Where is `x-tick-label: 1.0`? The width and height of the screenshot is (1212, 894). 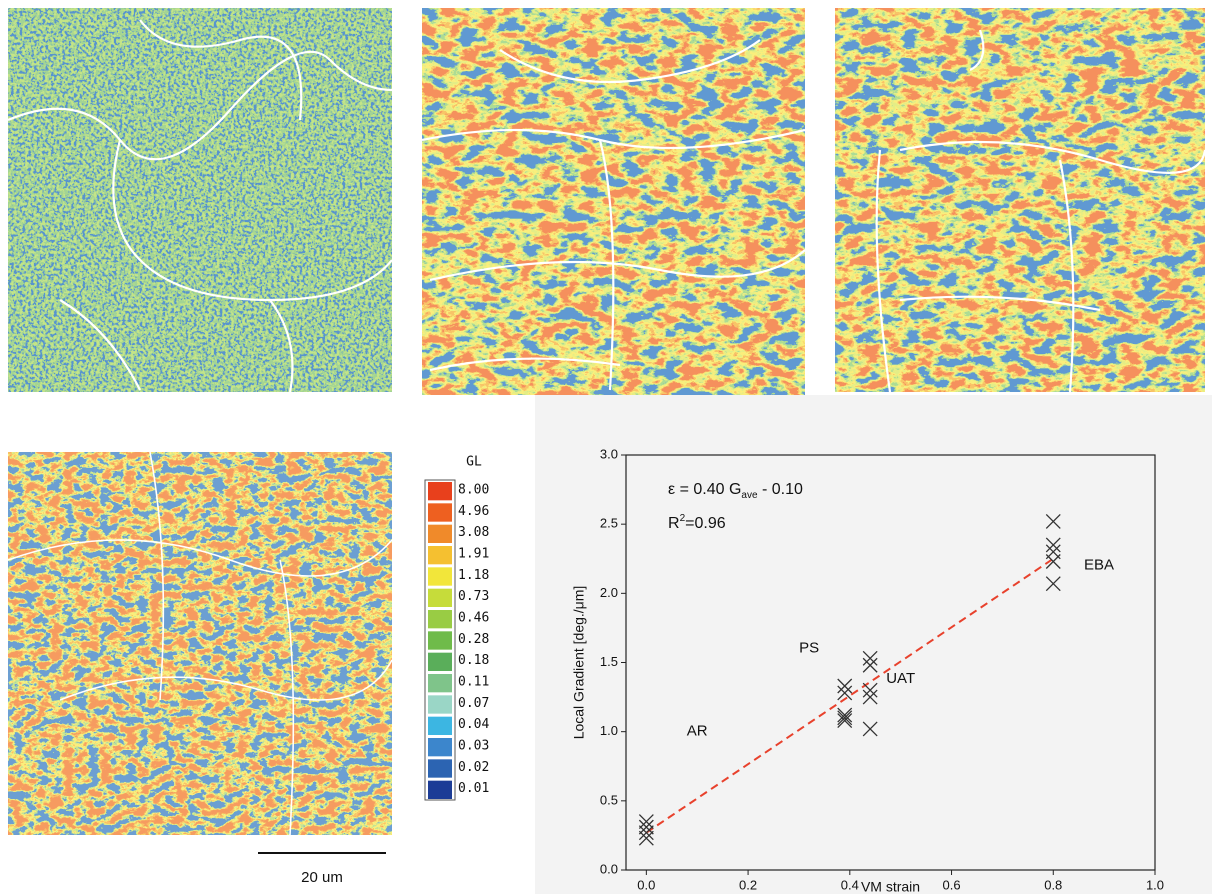 x-tick-label: 1.0 is located at coordinates (1155, 884).